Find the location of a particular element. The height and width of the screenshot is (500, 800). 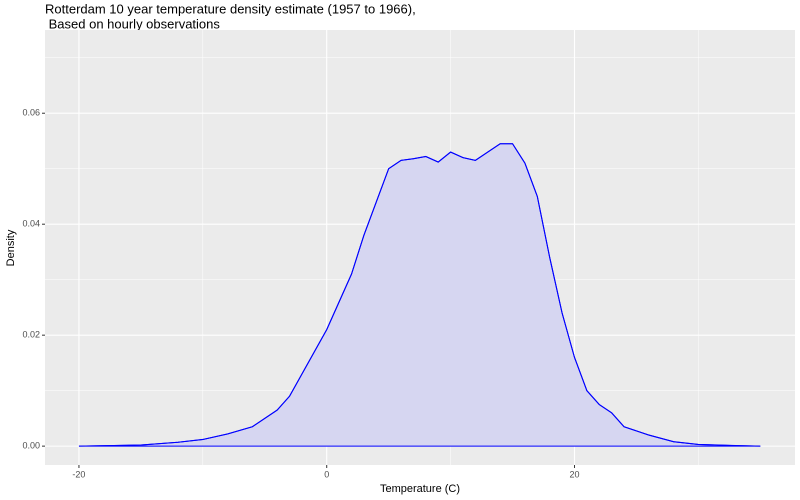

y-tick-label: 0.06 is located at coordinates (31, 113).